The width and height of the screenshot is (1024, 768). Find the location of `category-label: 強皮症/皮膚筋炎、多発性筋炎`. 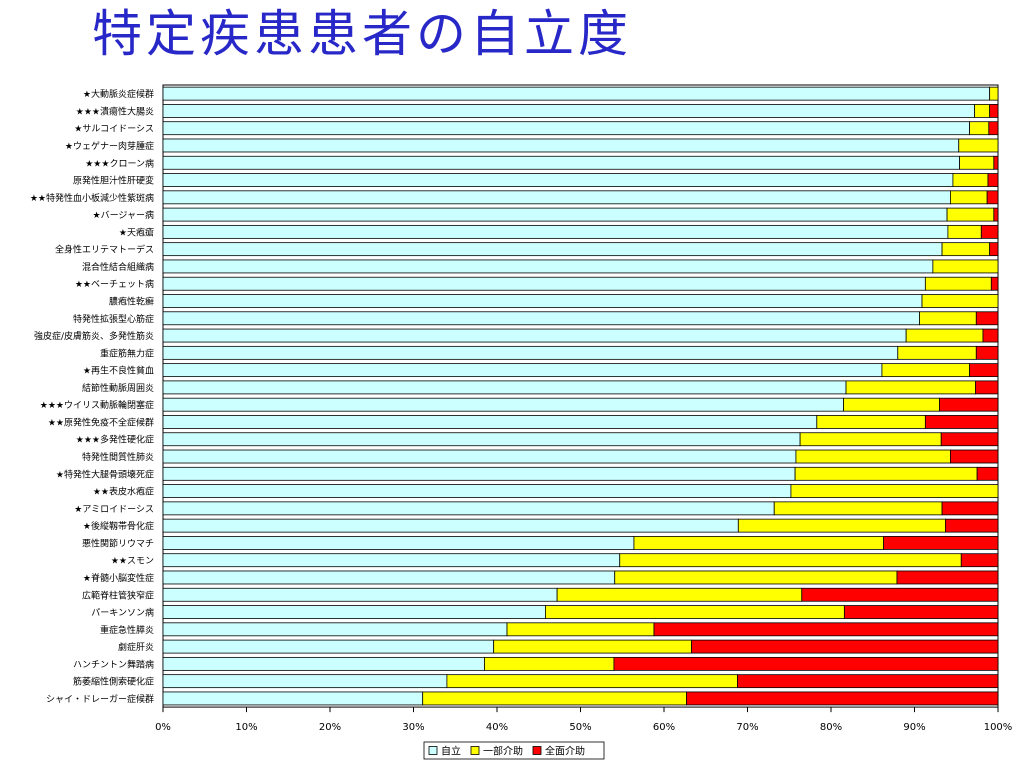

category-label: 強皮症/皮膚筋炎、多発性筋炎 is located at coordinates (94, 336).